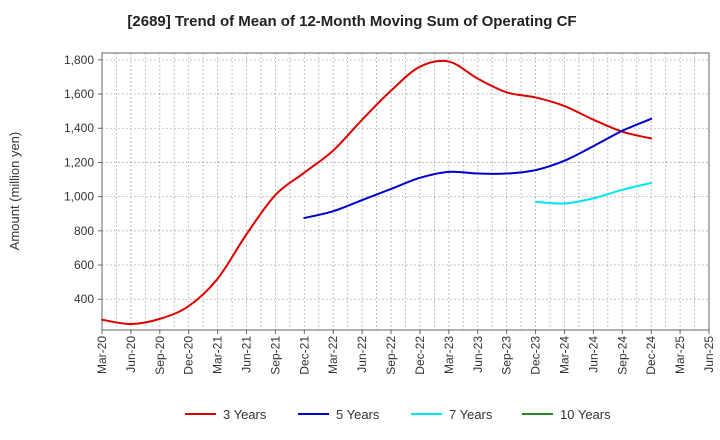 This screenshot has width=720, height=440. What do you see at coordinates (84, 231) in the screenshot?
I see `y-tick-label: 800` at bounding box center [84, 231].